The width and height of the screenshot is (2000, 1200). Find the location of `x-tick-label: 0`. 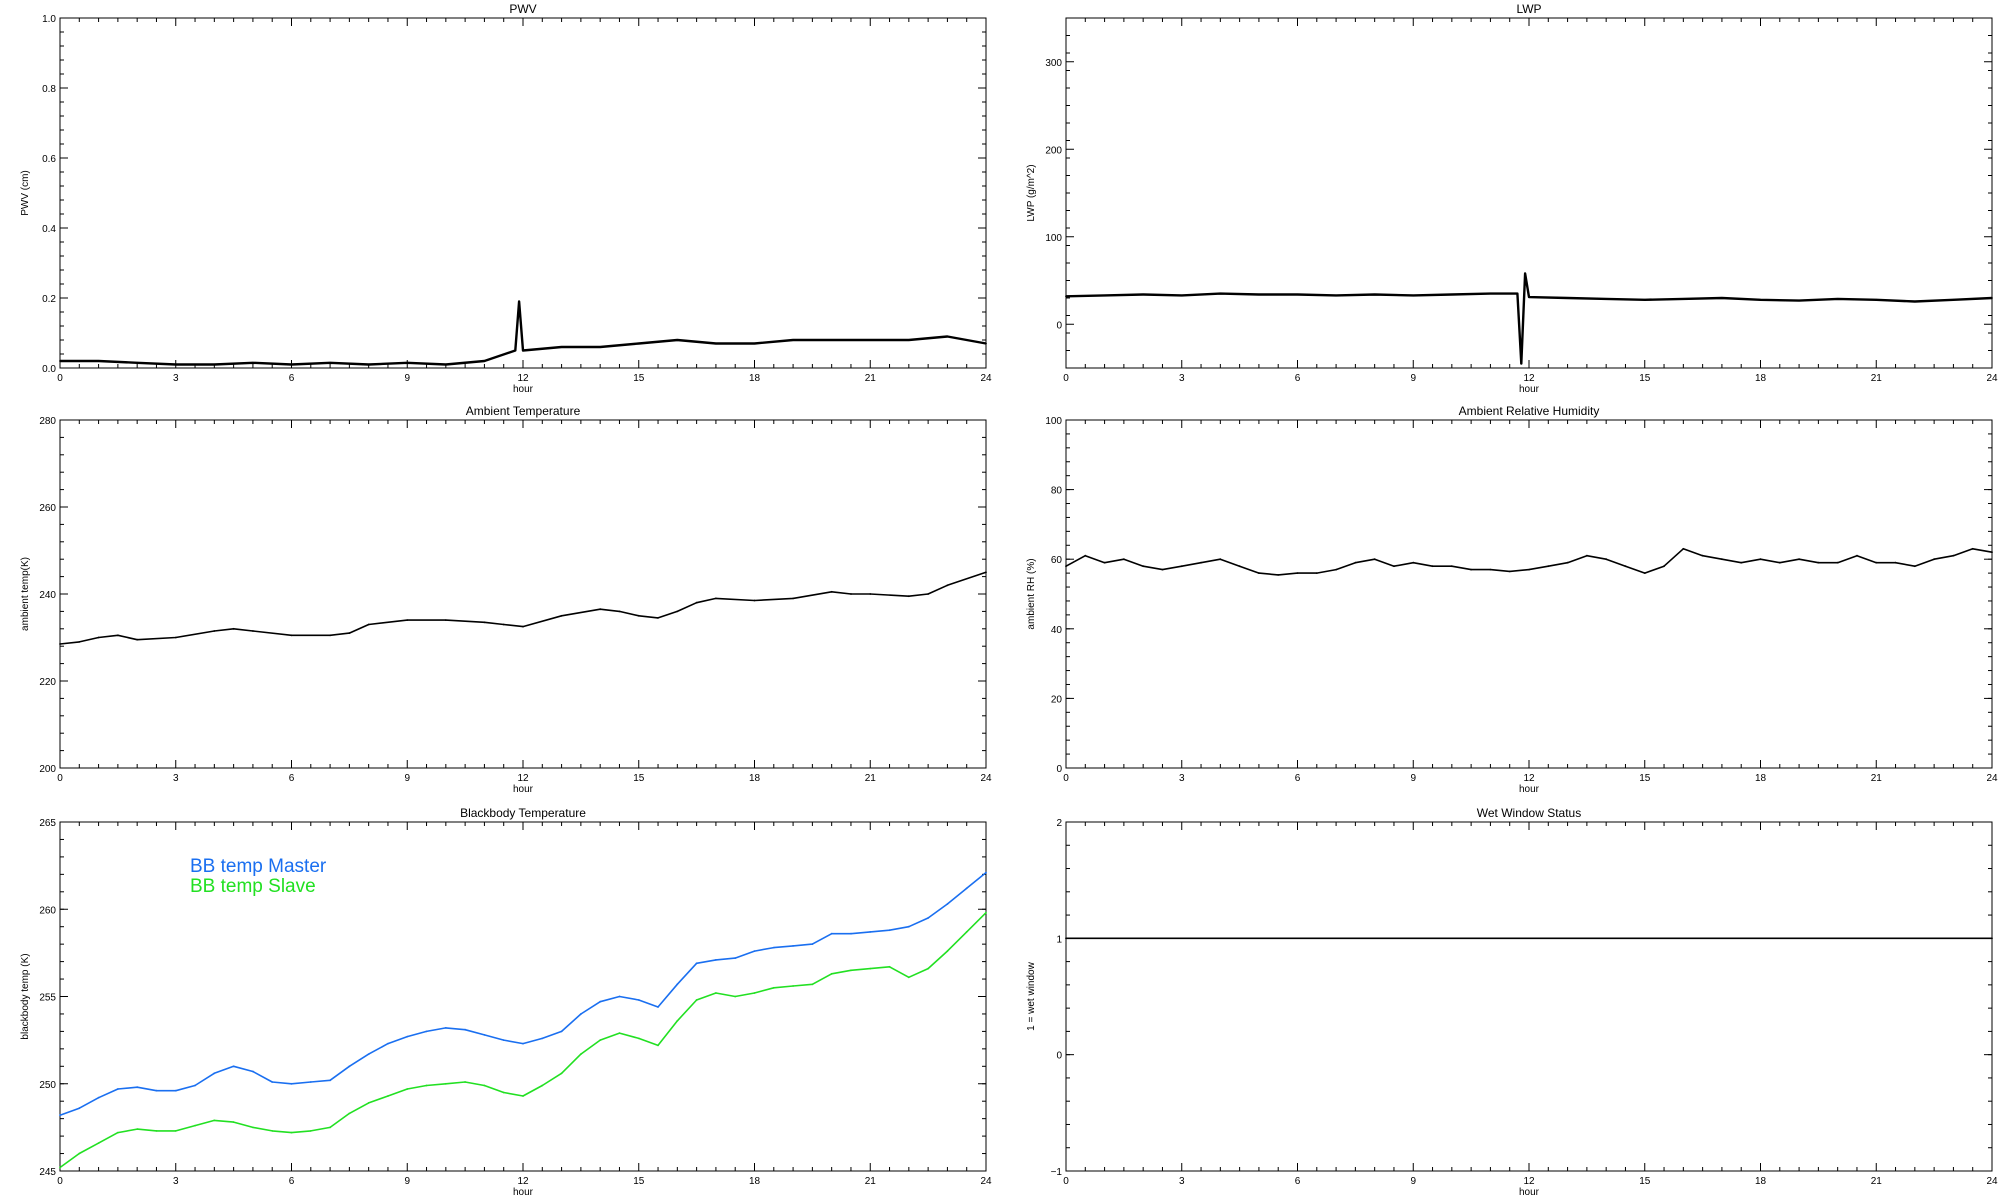

x-tick-label: 0 is located at coordinates (60, 378).